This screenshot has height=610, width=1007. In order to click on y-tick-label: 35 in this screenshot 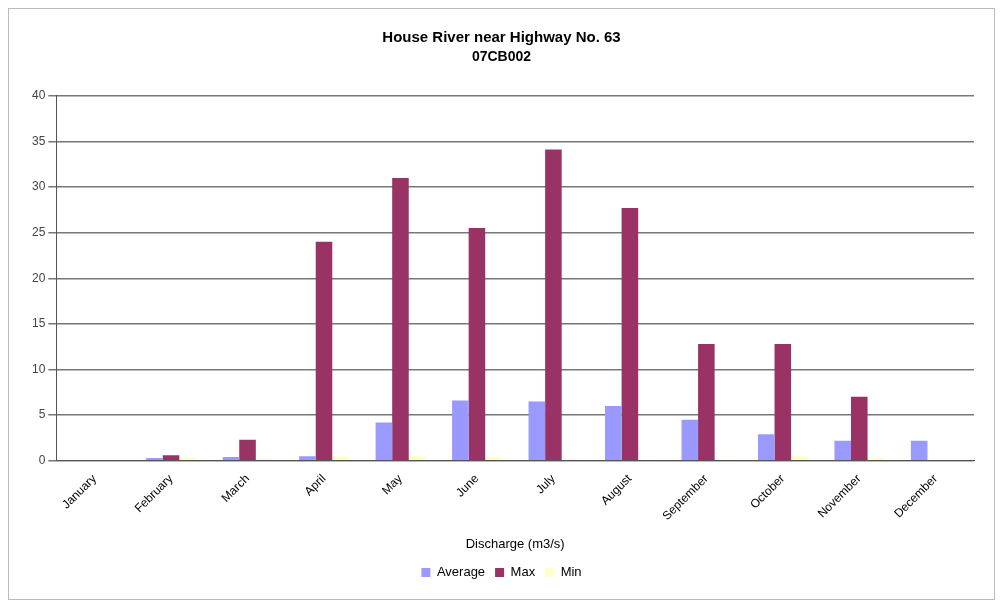, I will do `click(38, 140)`.